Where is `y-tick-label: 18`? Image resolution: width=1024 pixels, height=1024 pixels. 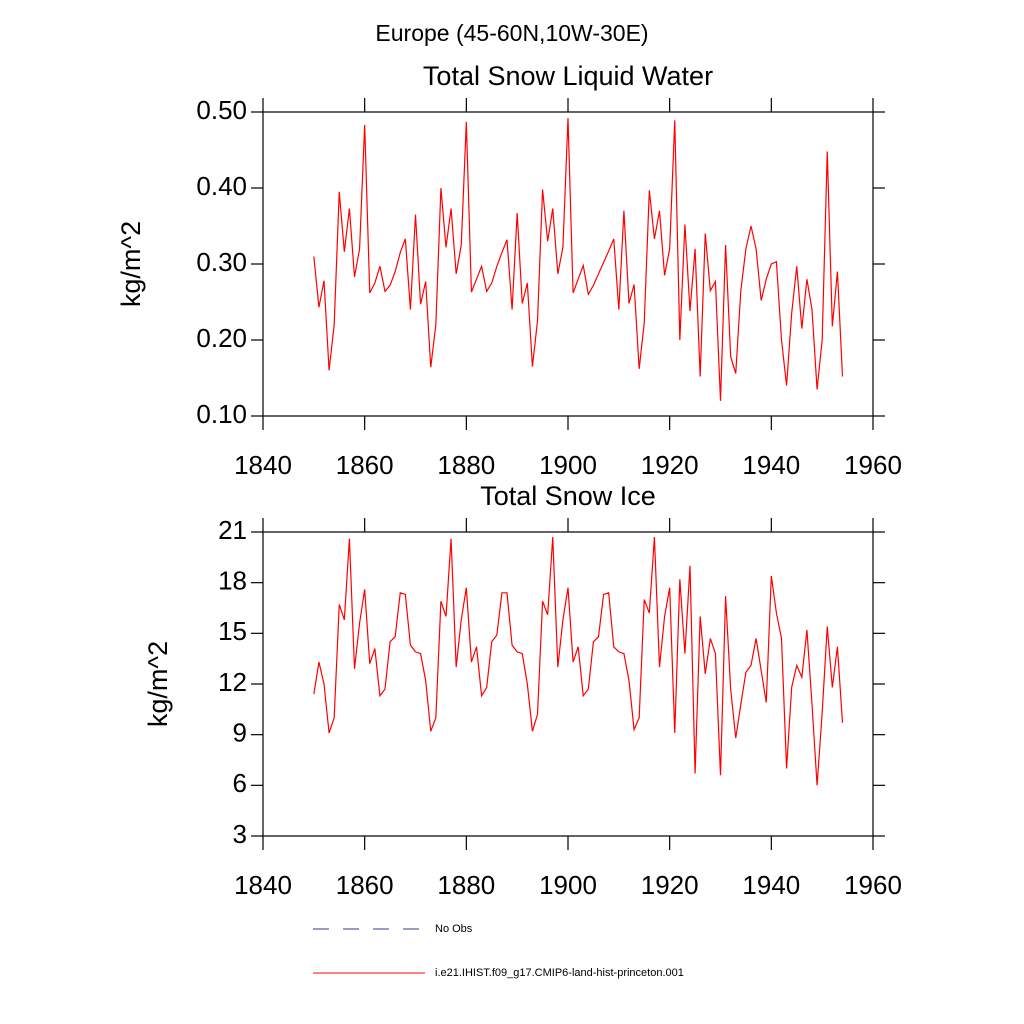 y-tick-label: 18 is located at coordinates (232, 581).